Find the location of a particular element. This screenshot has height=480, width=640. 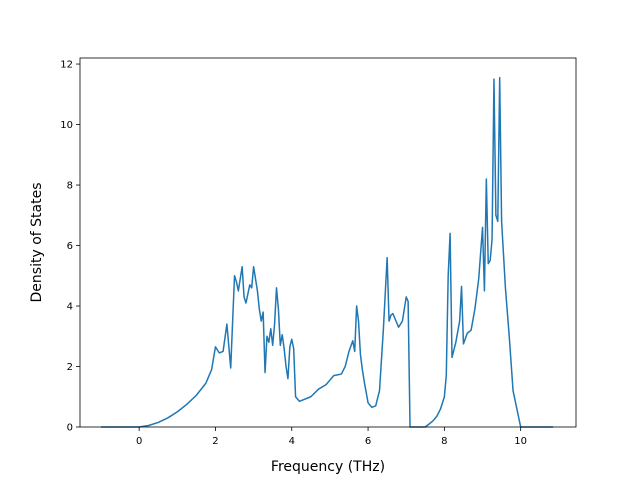

x-axis-label: Frequency (THz) is located at coordinates (328, 467).